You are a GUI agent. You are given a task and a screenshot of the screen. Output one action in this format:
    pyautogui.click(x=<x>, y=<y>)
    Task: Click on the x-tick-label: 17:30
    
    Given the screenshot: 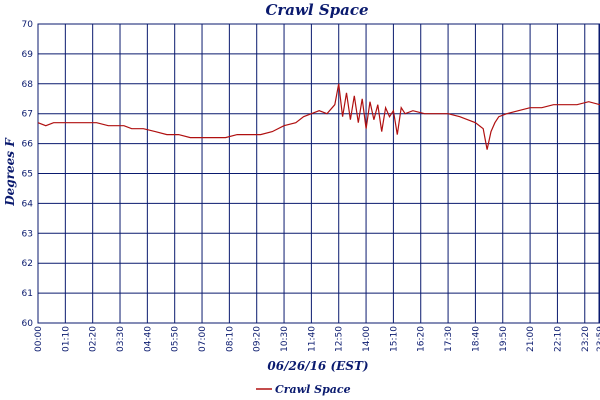 What is the action you would take?
    pyautogui.click(x=449, y=339)
    